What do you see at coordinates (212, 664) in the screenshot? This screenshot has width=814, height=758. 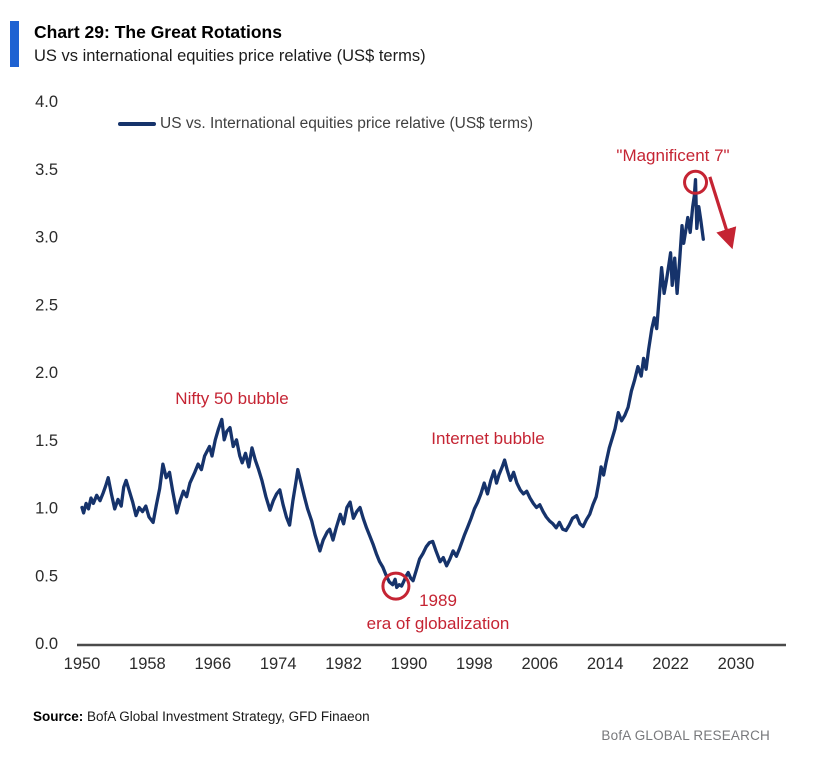 I see `x-tick-label: 1966` at bounding box center [212, 664].